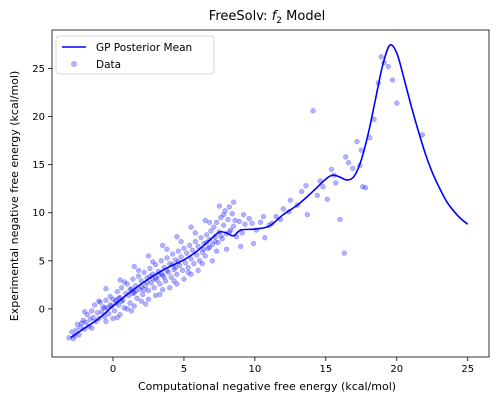  Describe the element at coordinates (267, 17) in the screenshot. I see `chart-title: FreeSolv: f2 Model` at that location.